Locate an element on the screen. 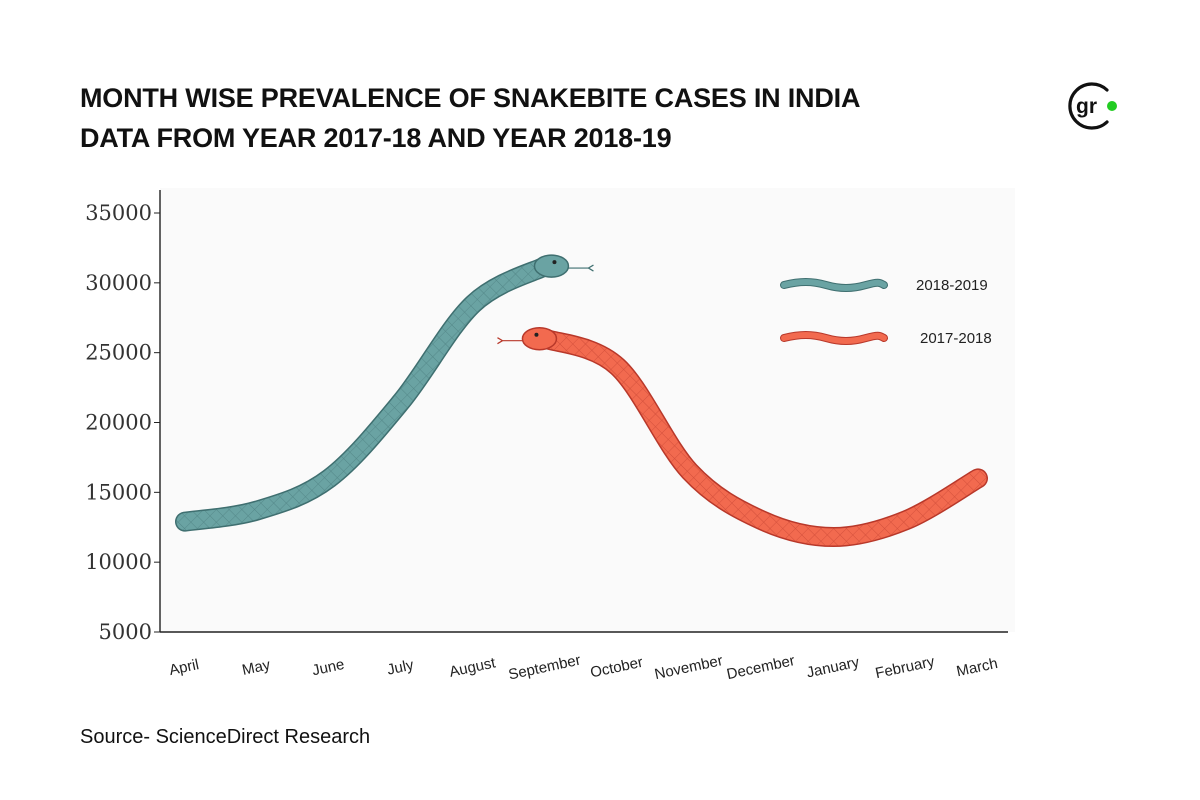 The height and width of the screenshot is (800, 1200). logo-text: gr is located at coordinates (1086, 106).